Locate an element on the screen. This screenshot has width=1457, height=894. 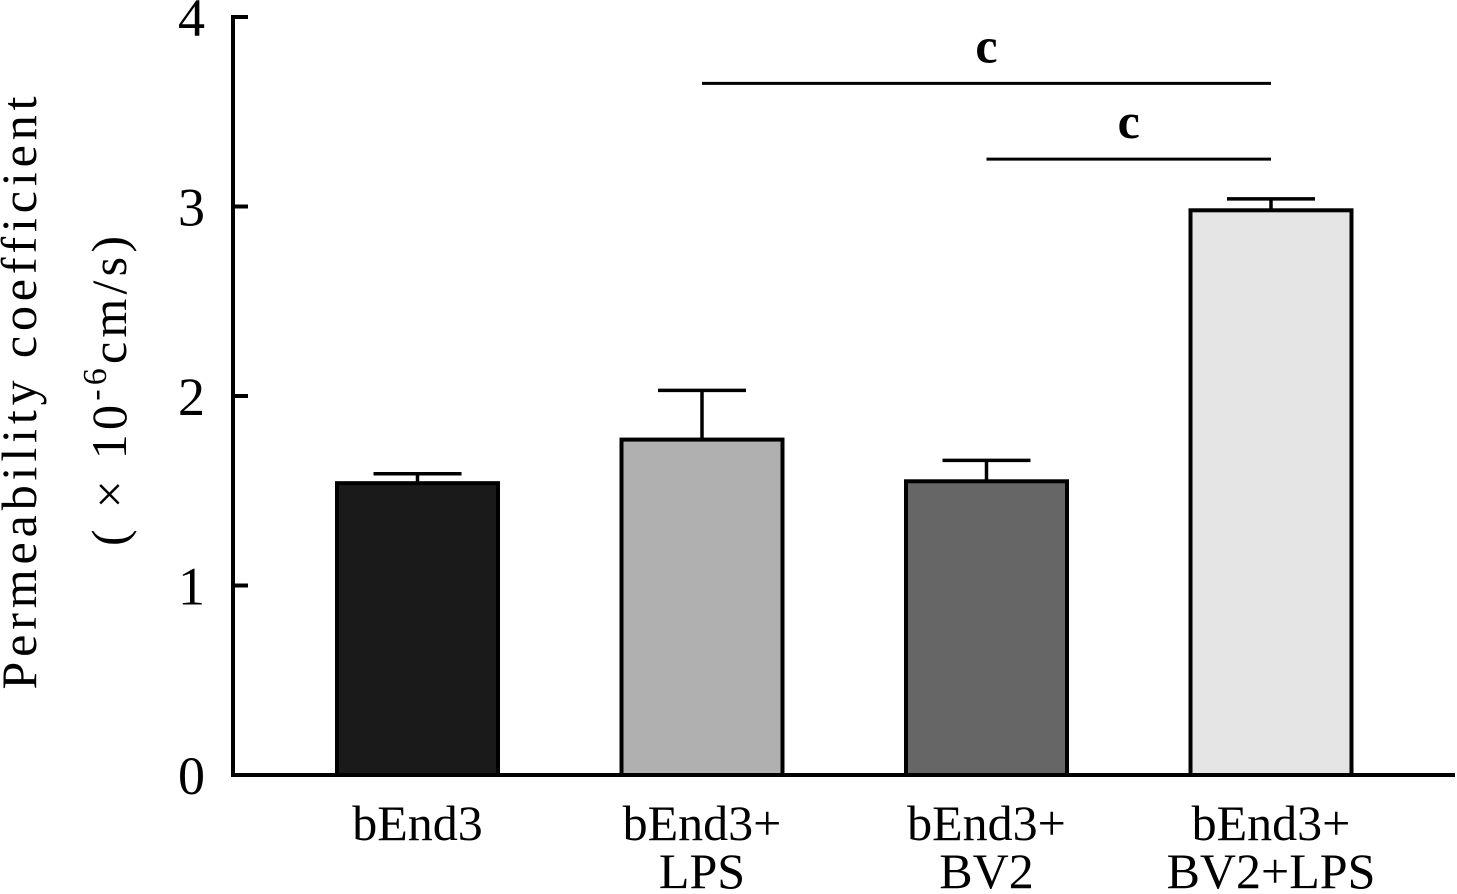
category-label: LPS is located at coordinates (702, 868).